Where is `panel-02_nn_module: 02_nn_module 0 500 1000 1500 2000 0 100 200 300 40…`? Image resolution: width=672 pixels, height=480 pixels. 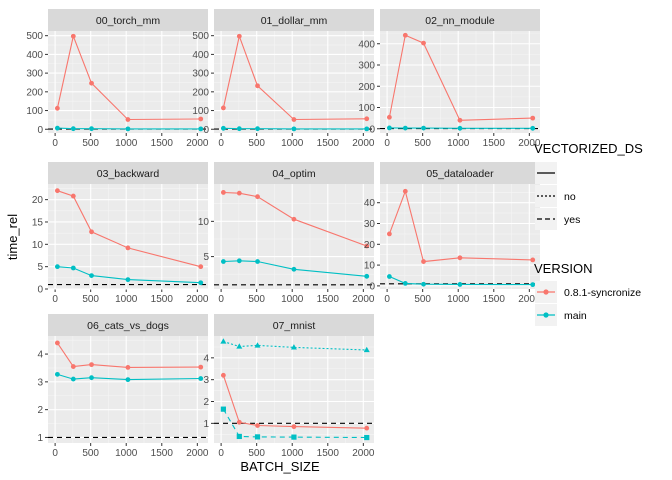
panel-02_nn_module: 02_nn_module 0 500 1000 1500 2000 0 100 200 300 40… is located at coordinates (449, 79).